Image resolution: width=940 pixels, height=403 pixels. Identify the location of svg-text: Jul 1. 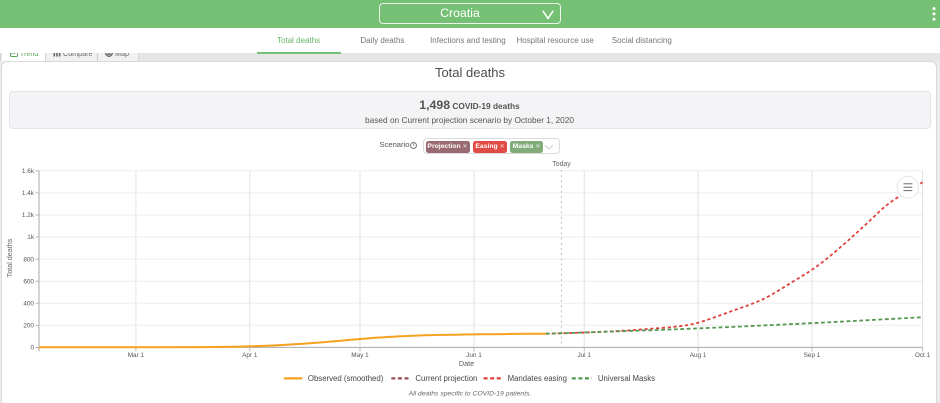
(584, 355).